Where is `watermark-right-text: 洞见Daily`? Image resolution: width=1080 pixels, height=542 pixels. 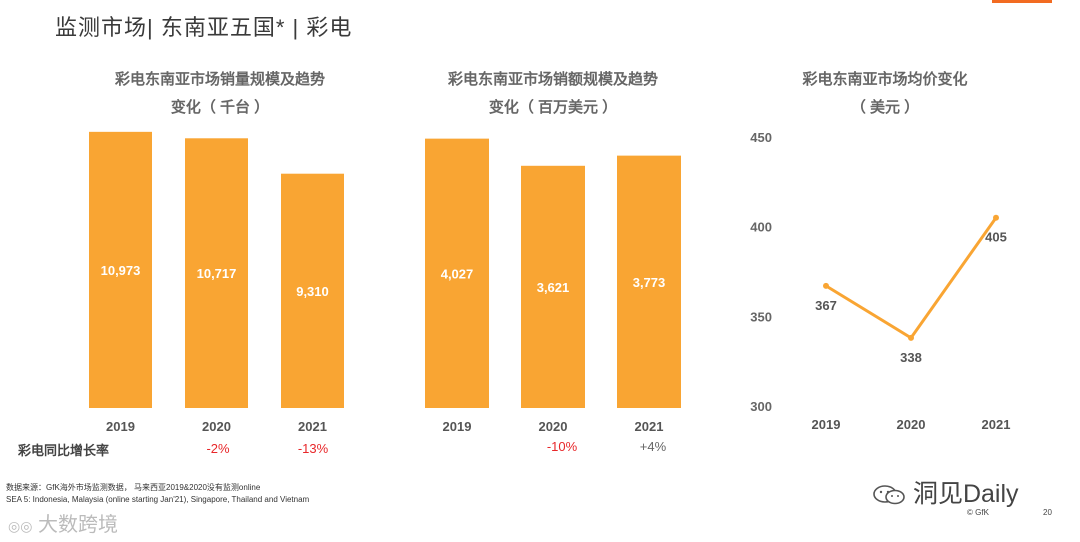
watermark-right-text: 洞见Daily is located at coordinates (965, 494).